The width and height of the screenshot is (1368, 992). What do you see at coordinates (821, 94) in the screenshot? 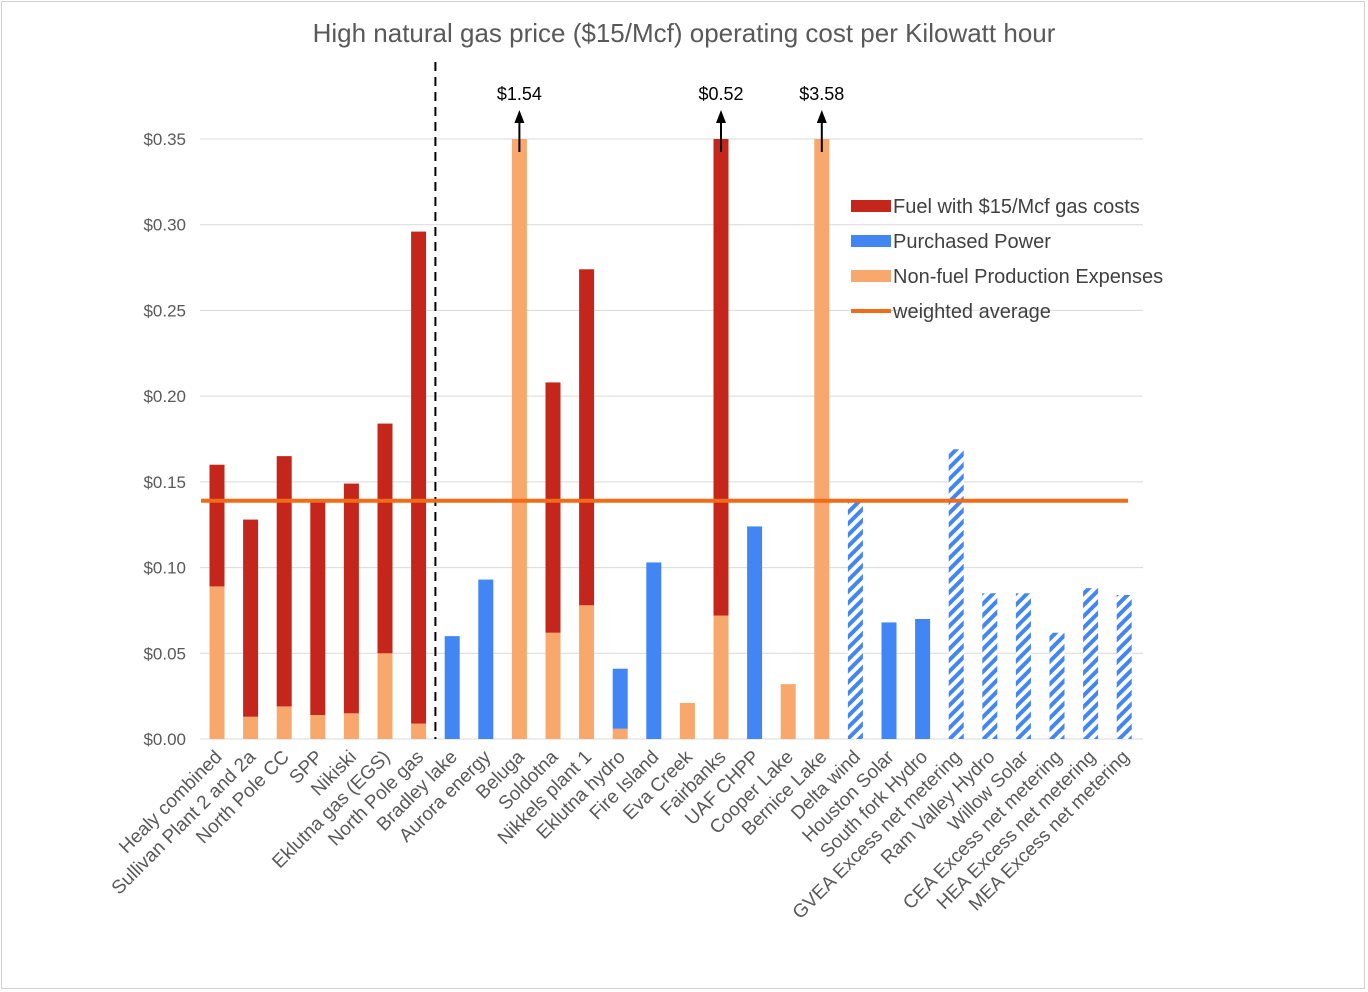
I see `annotation-label: $3.58` at bounding box center [821, 94].